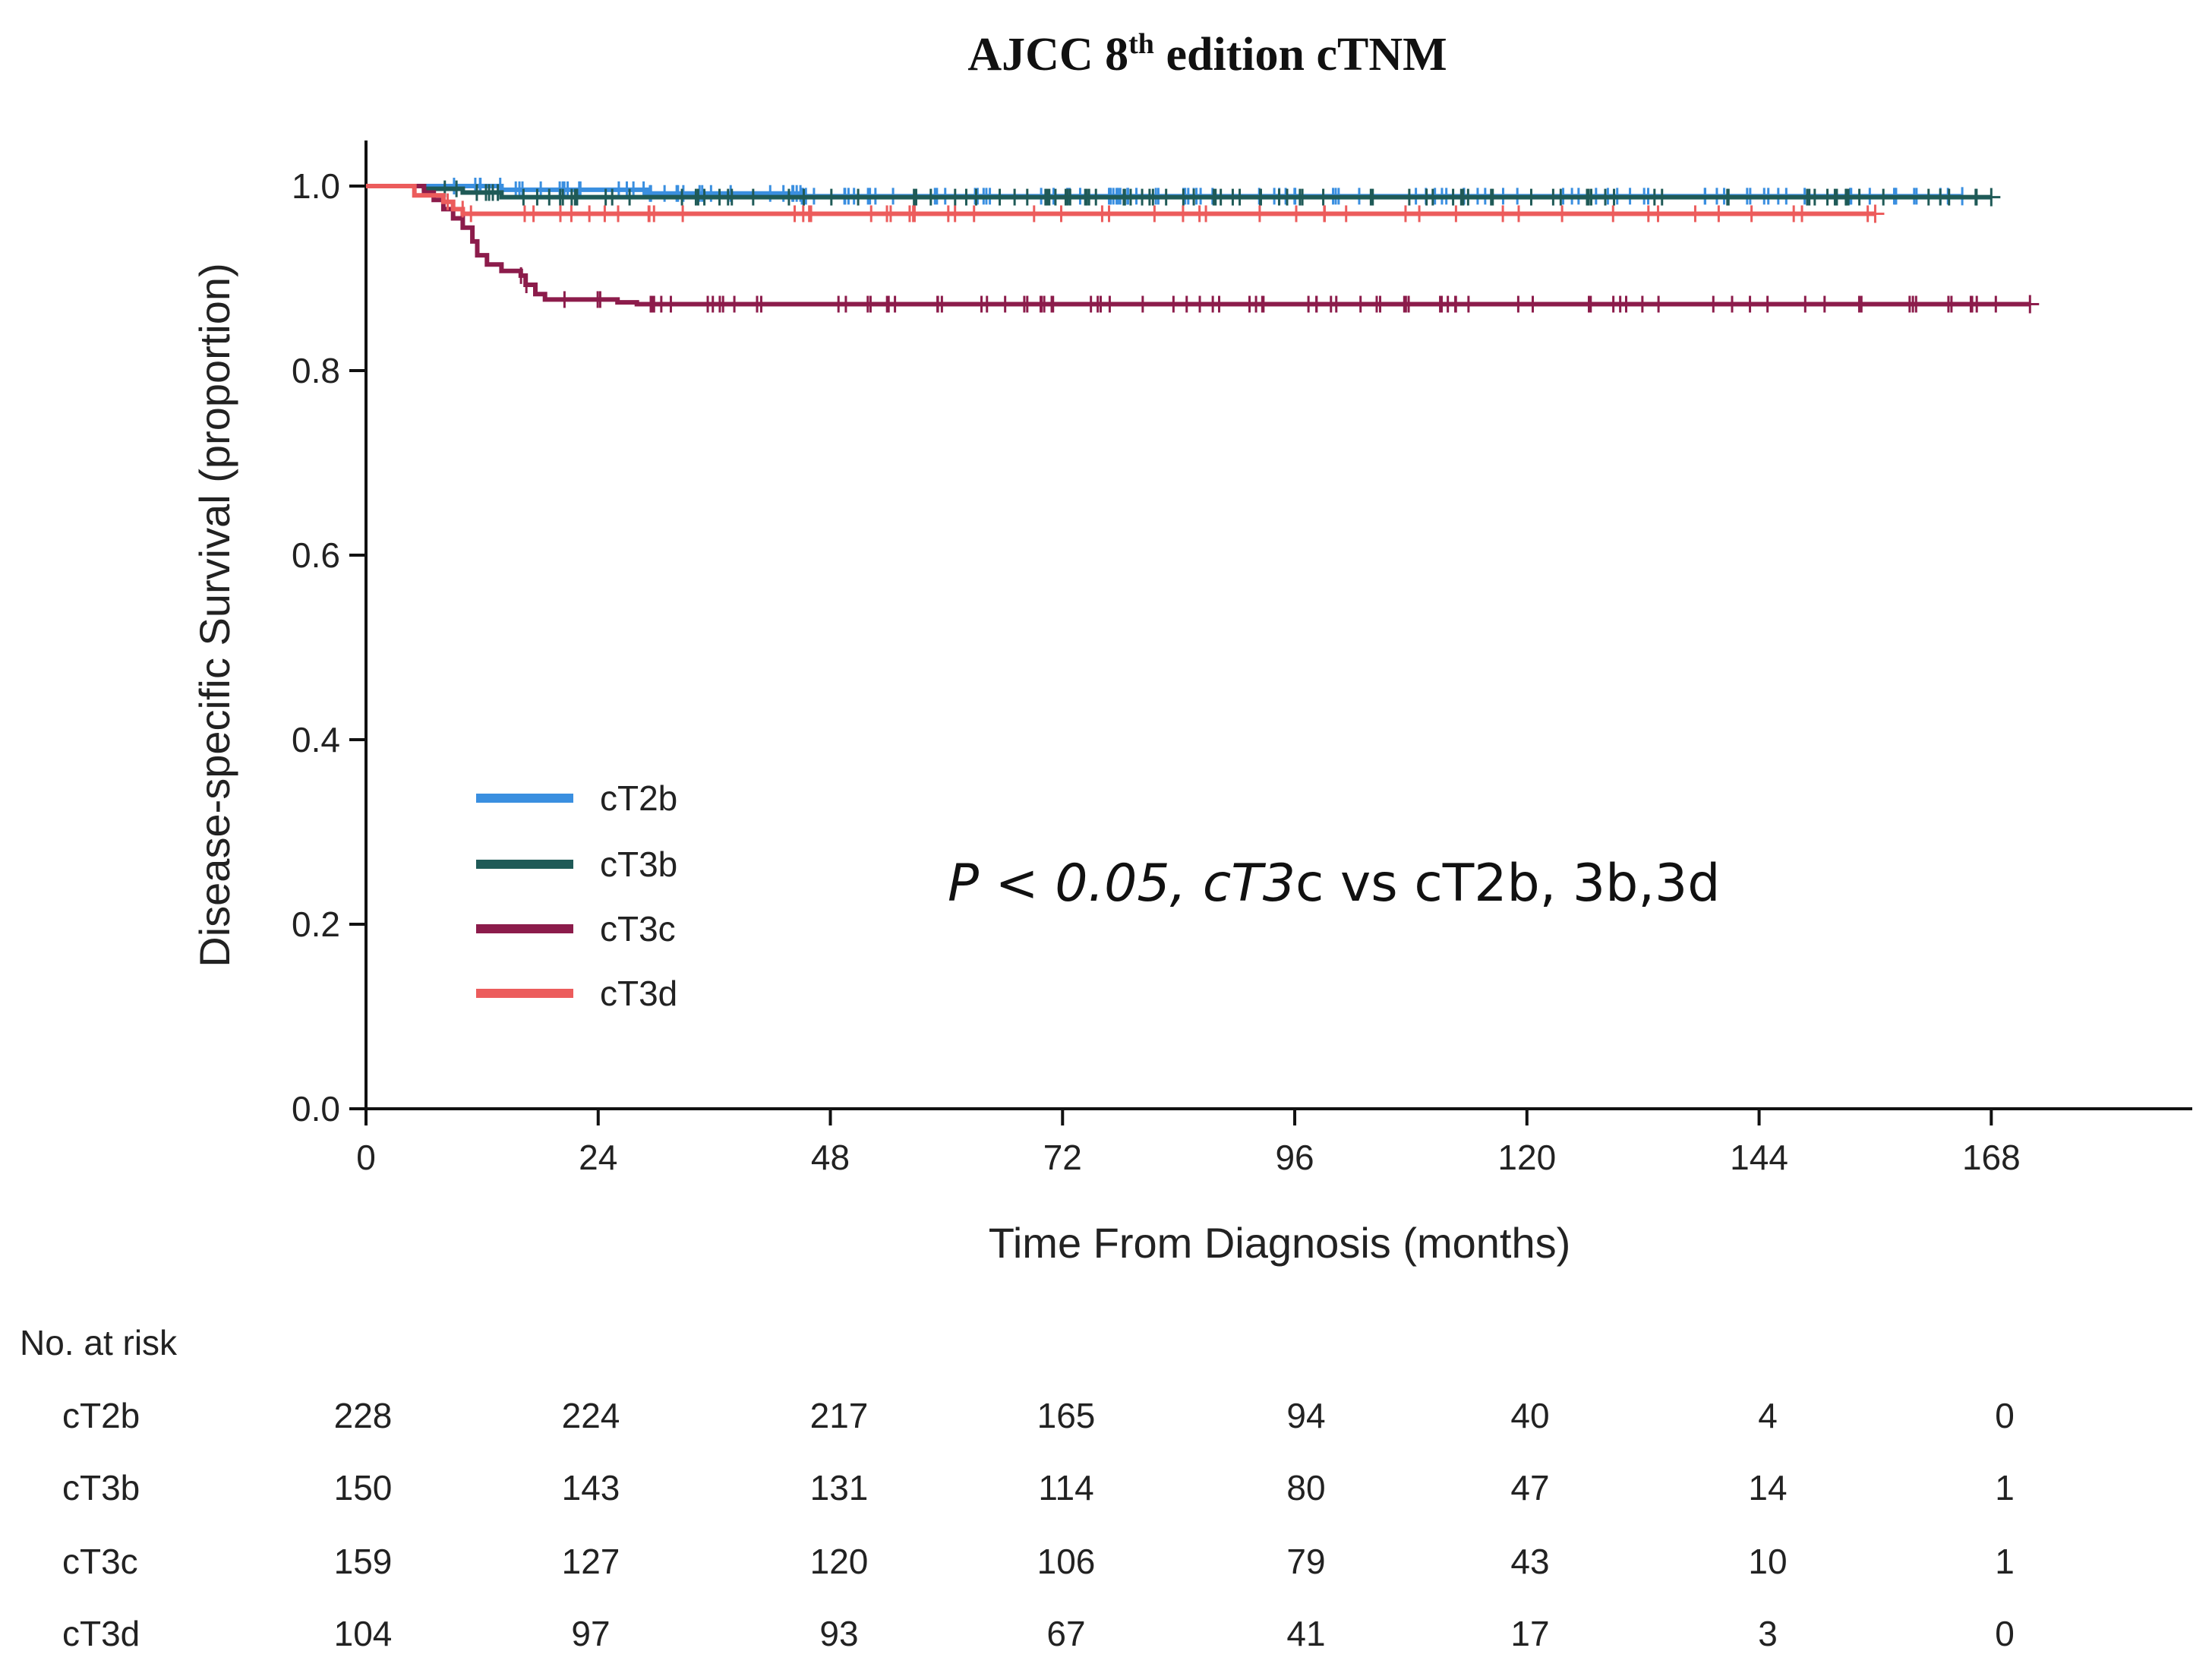  I want to click on chart-title-main: AJCC 8, so click(1047, 55).